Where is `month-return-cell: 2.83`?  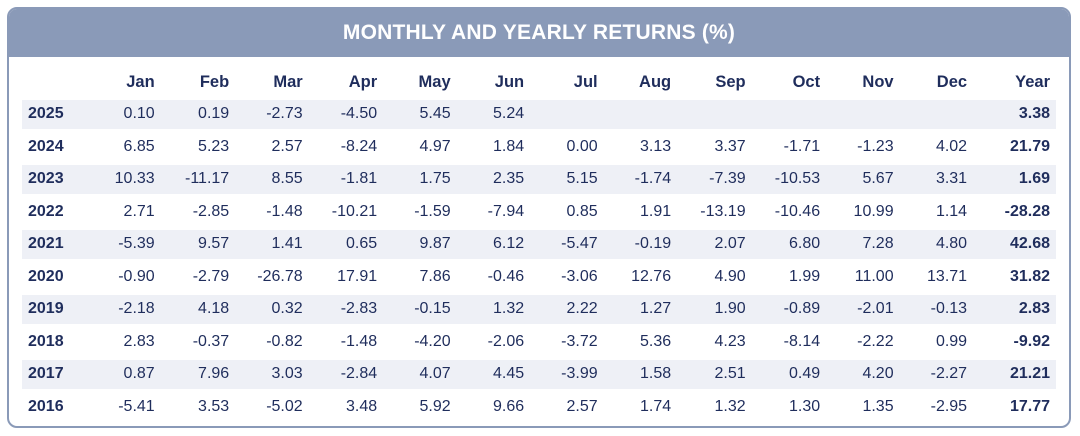
month-return-cell: 2.83 is located at coordinates (120, 341).